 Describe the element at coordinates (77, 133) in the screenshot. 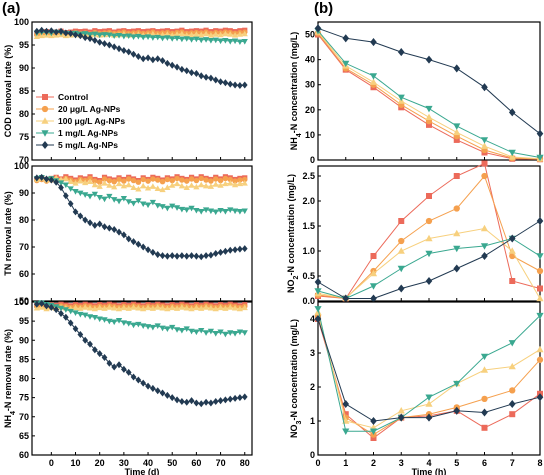

I see `legend-entry-ag1mg: 1 mg/L Ag-NPs` at that location.